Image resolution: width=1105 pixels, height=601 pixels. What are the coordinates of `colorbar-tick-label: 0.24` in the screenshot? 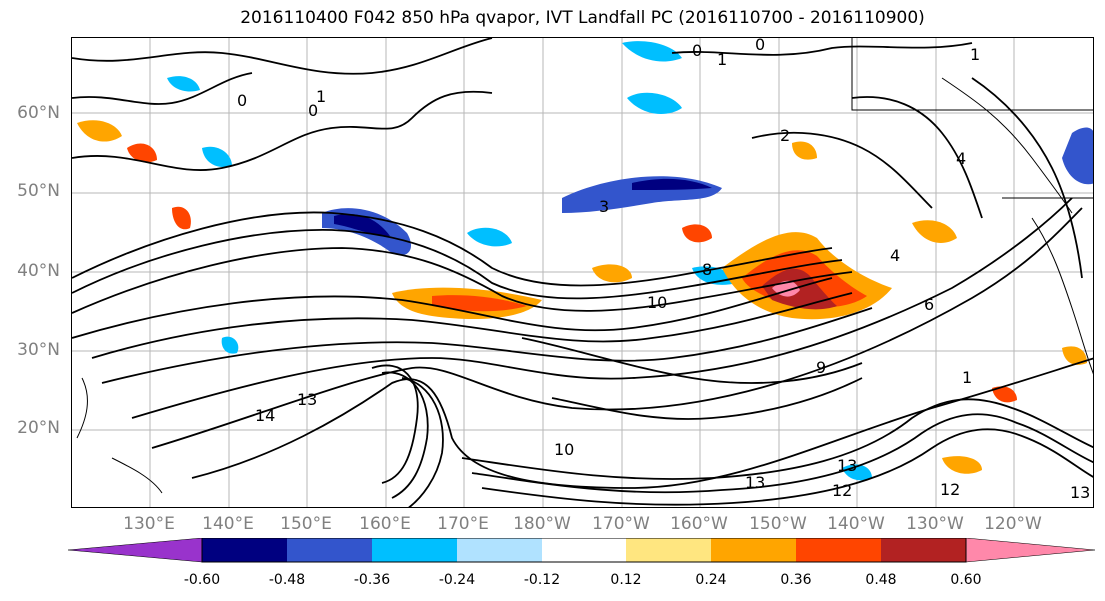 It's located at (711, 580).